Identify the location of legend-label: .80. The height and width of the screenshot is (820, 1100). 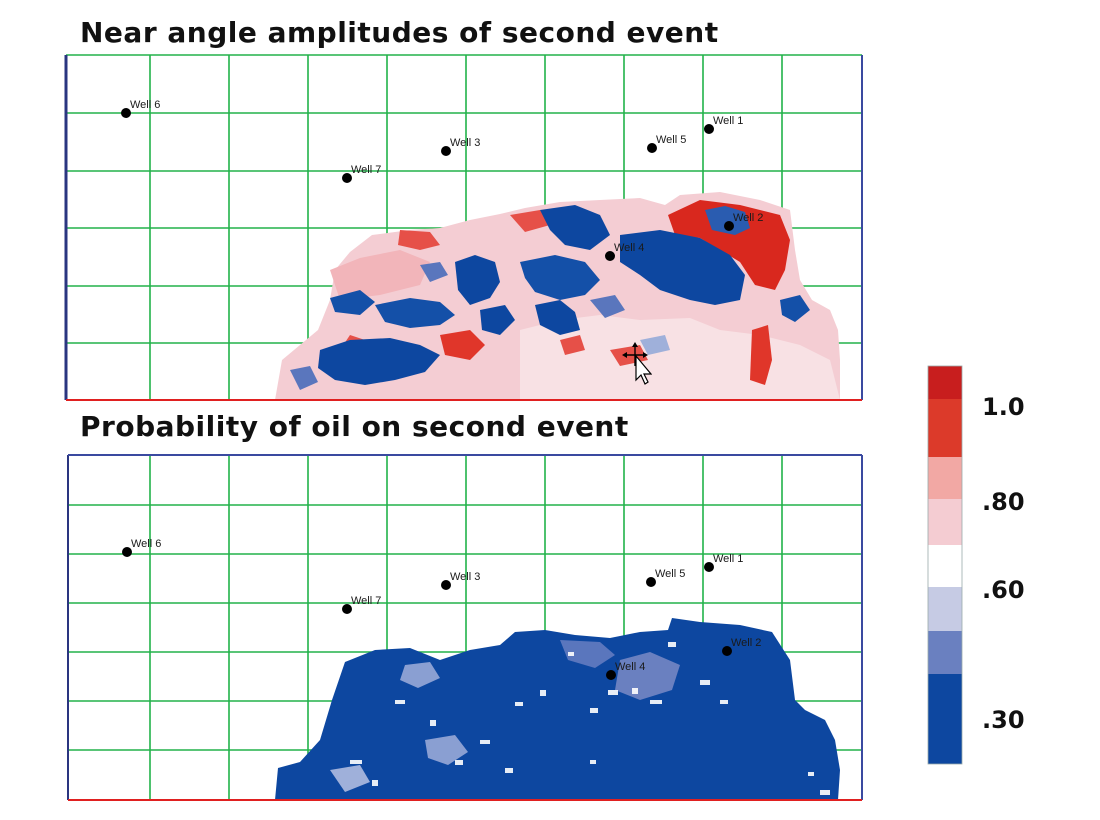
(1003, 502).